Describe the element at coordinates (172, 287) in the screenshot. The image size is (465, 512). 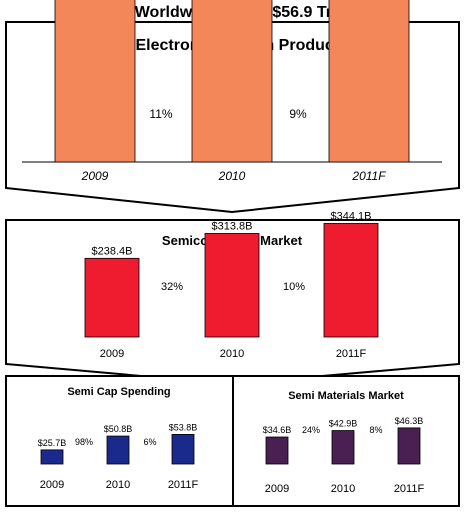
I see `growth-label-1: 32%` at that location.